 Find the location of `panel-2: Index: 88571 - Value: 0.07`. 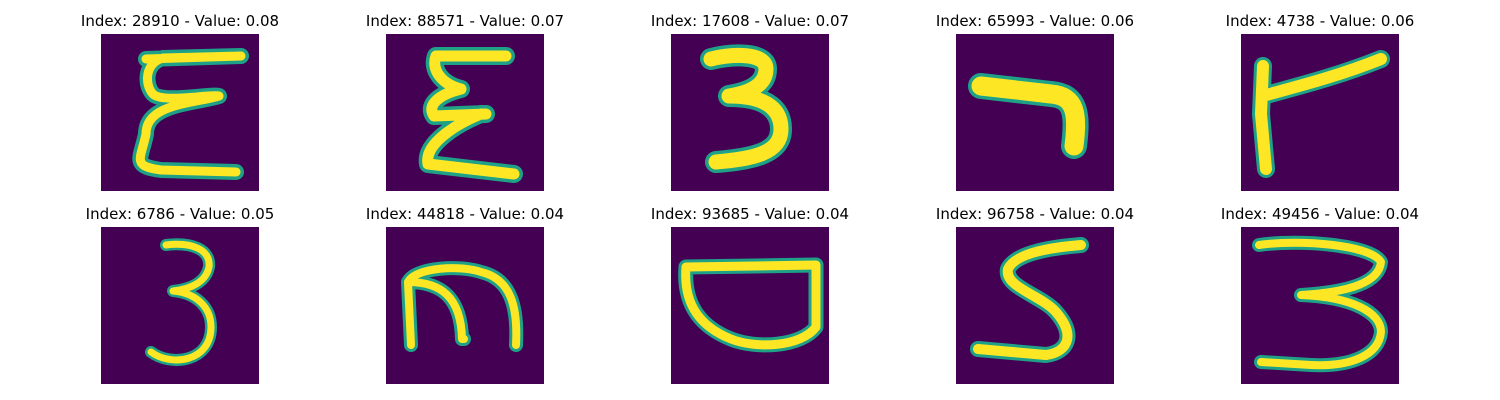

panel-2: Index: 88571 - Value: 0.07 is located at coordinates (465, 105).